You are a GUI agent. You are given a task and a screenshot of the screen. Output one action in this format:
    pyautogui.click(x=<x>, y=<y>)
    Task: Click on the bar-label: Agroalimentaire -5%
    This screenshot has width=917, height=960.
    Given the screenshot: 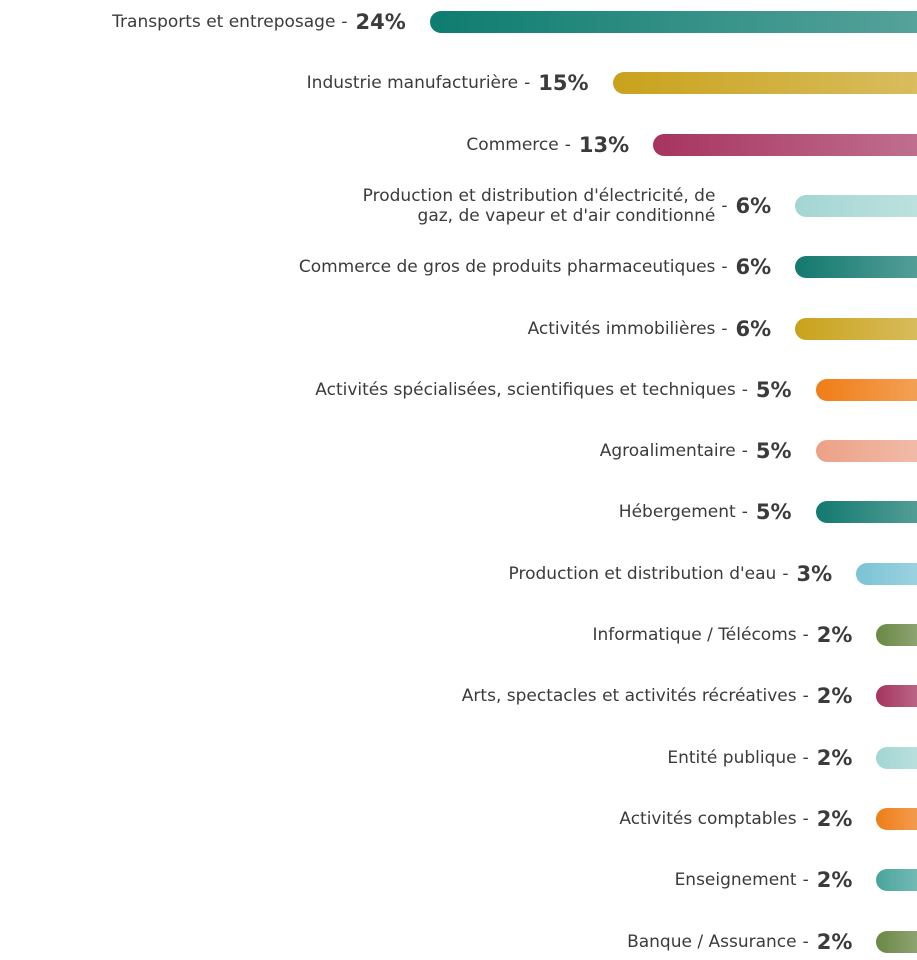 What is the action you would take?
    pyautogui.click(x=696, y=451)
    